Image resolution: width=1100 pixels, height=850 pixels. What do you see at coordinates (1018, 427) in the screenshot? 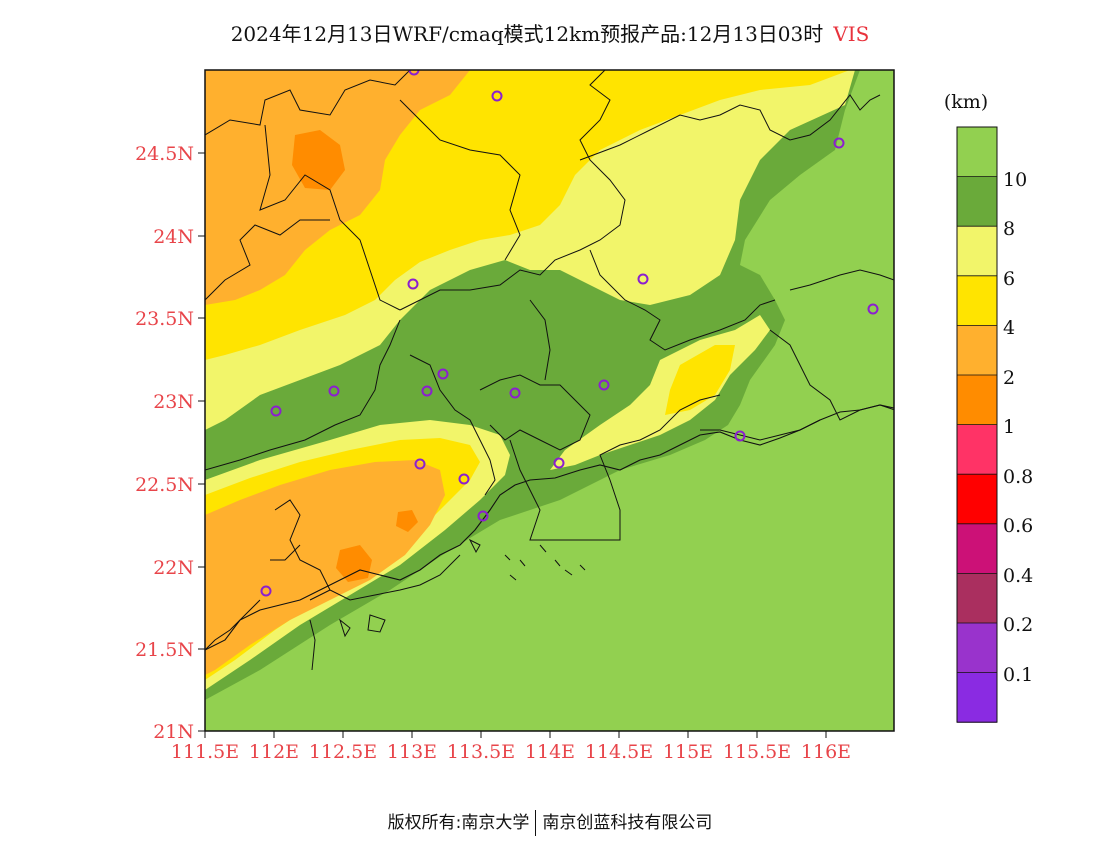
I see `colorbar-labels: 10 8 6 4 2 1 0.8 0.6 0.4 0.2 0.1` at bounding box center [1018, 427].